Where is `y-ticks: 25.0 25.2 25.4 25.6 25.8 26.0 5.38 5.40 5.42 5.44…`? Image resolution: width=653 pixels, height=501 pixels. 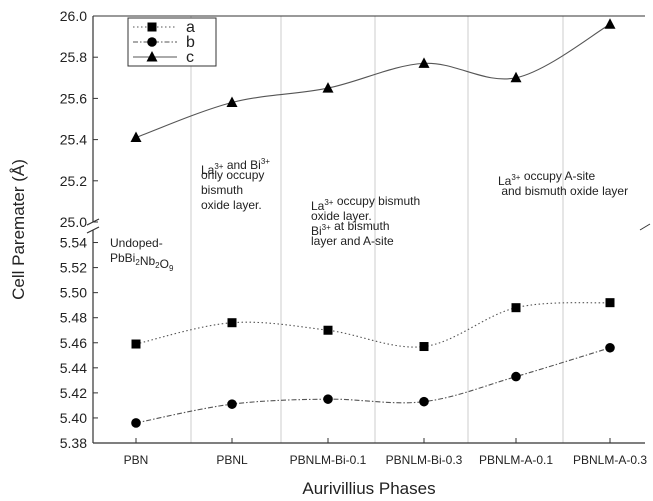 y-ticks: 25.0 25.2 25.4 25.6 25.8 26.0 5.38 5.40 5.42 5.44… is located at coordinates (79, 229).